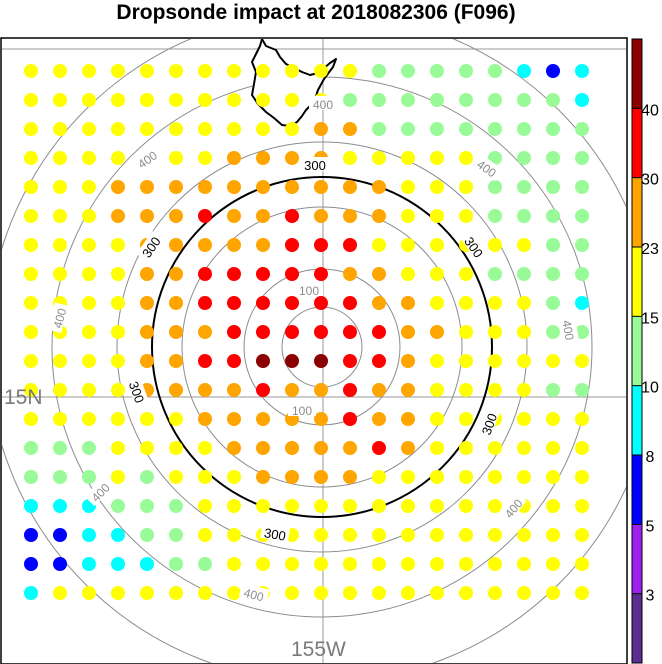  What do you see at coordinates (650, 526) in the screenshot?
I see `colorbar-tick-label: 5` at bounding box center [650, 526].